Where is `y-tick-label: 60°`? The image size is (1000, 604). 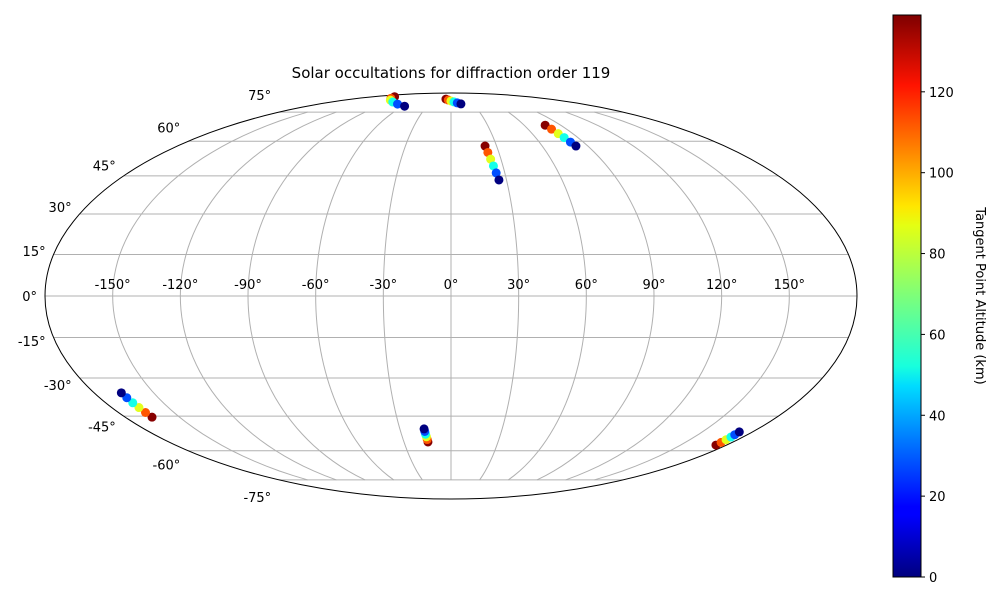
y-tick-label: 60° is located at coordinates (168, 128).